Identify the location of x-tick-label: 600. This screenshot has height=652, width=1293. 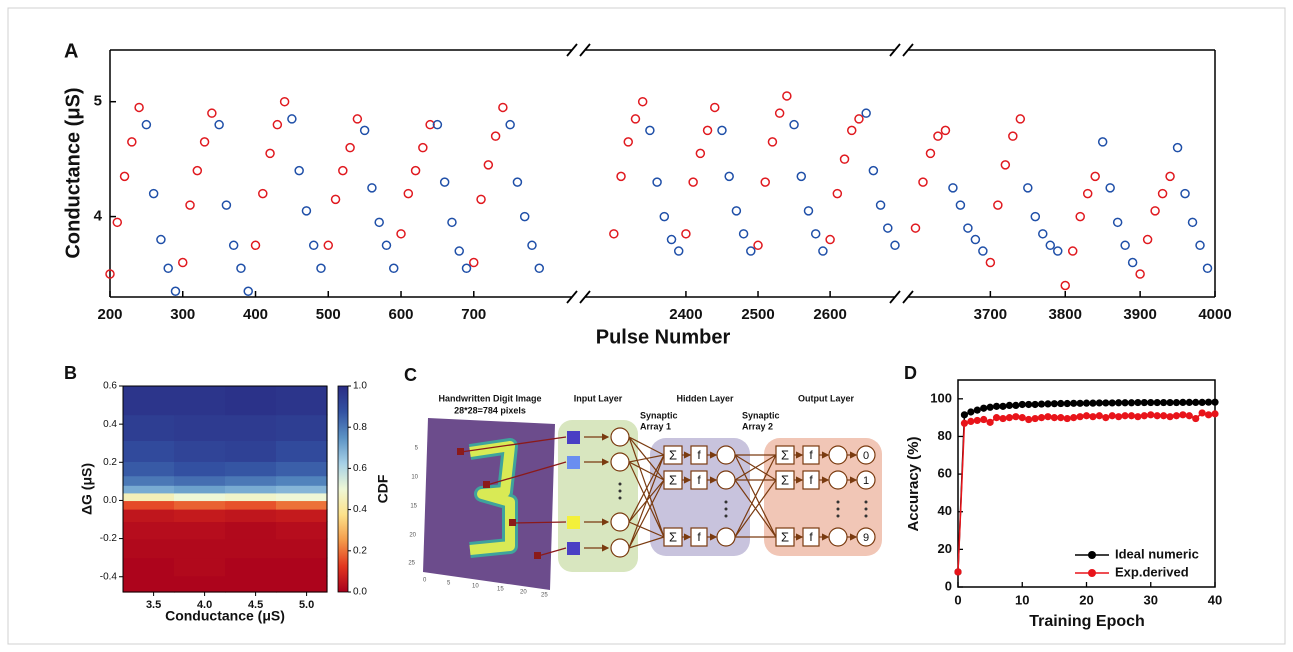
(401, 314).